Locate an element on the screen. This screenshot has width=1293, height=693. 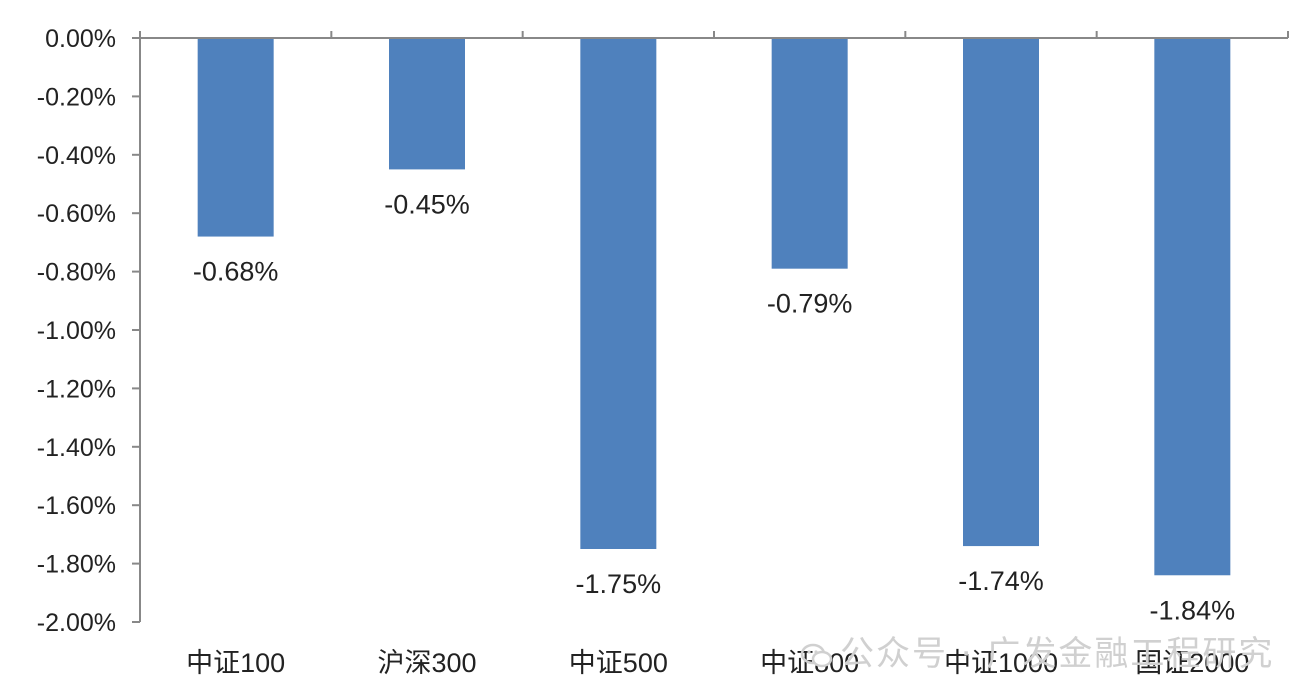
y-tick-label: -0.40% is located at coordinates (76, 156).